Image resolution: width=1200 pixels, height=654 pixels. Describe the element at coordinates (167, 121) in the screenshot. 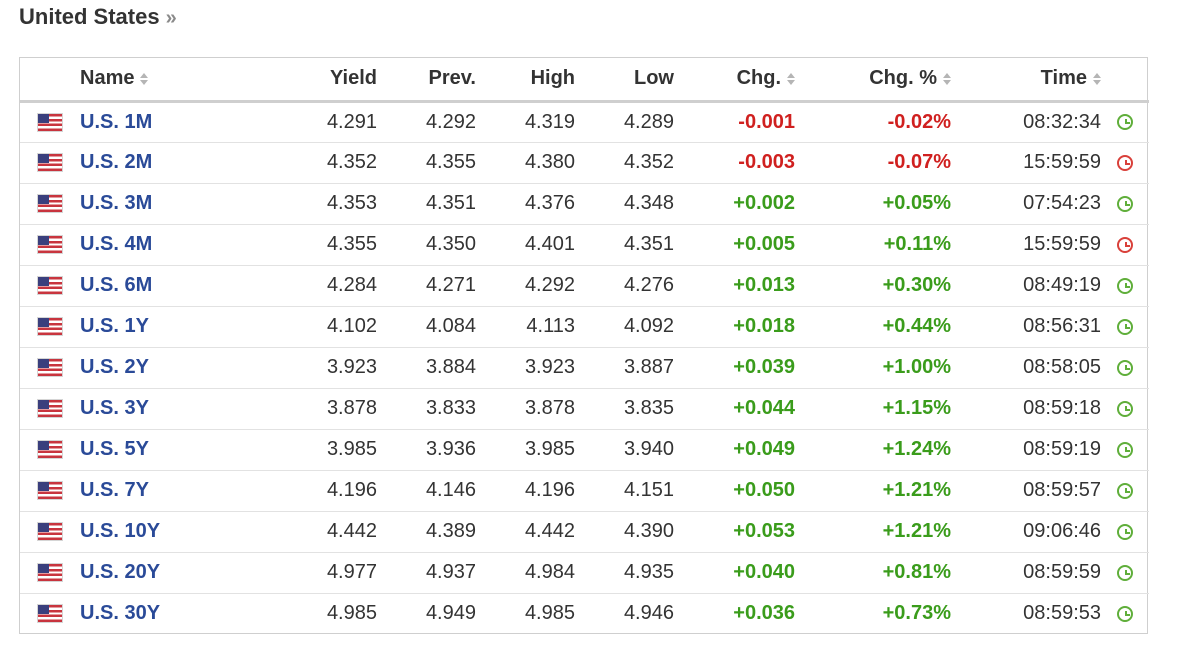

I see `name-cell: U.S. 1M` at that location.